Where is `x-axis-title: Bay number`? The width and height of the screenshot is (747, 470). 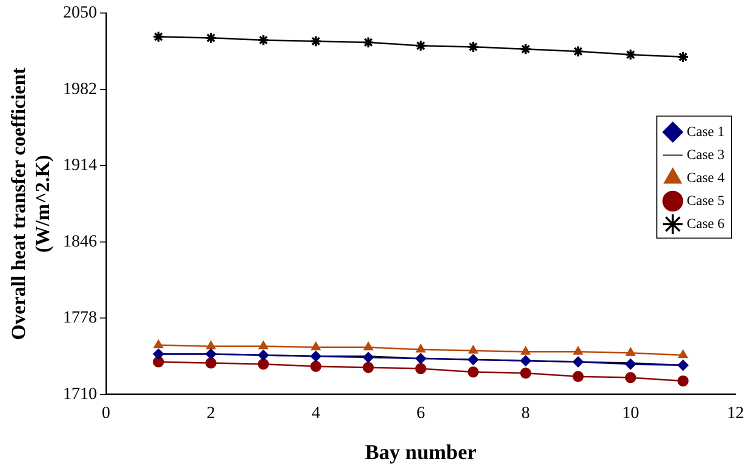 x-axis-title: Bay number is located at coordinates (420, 452).